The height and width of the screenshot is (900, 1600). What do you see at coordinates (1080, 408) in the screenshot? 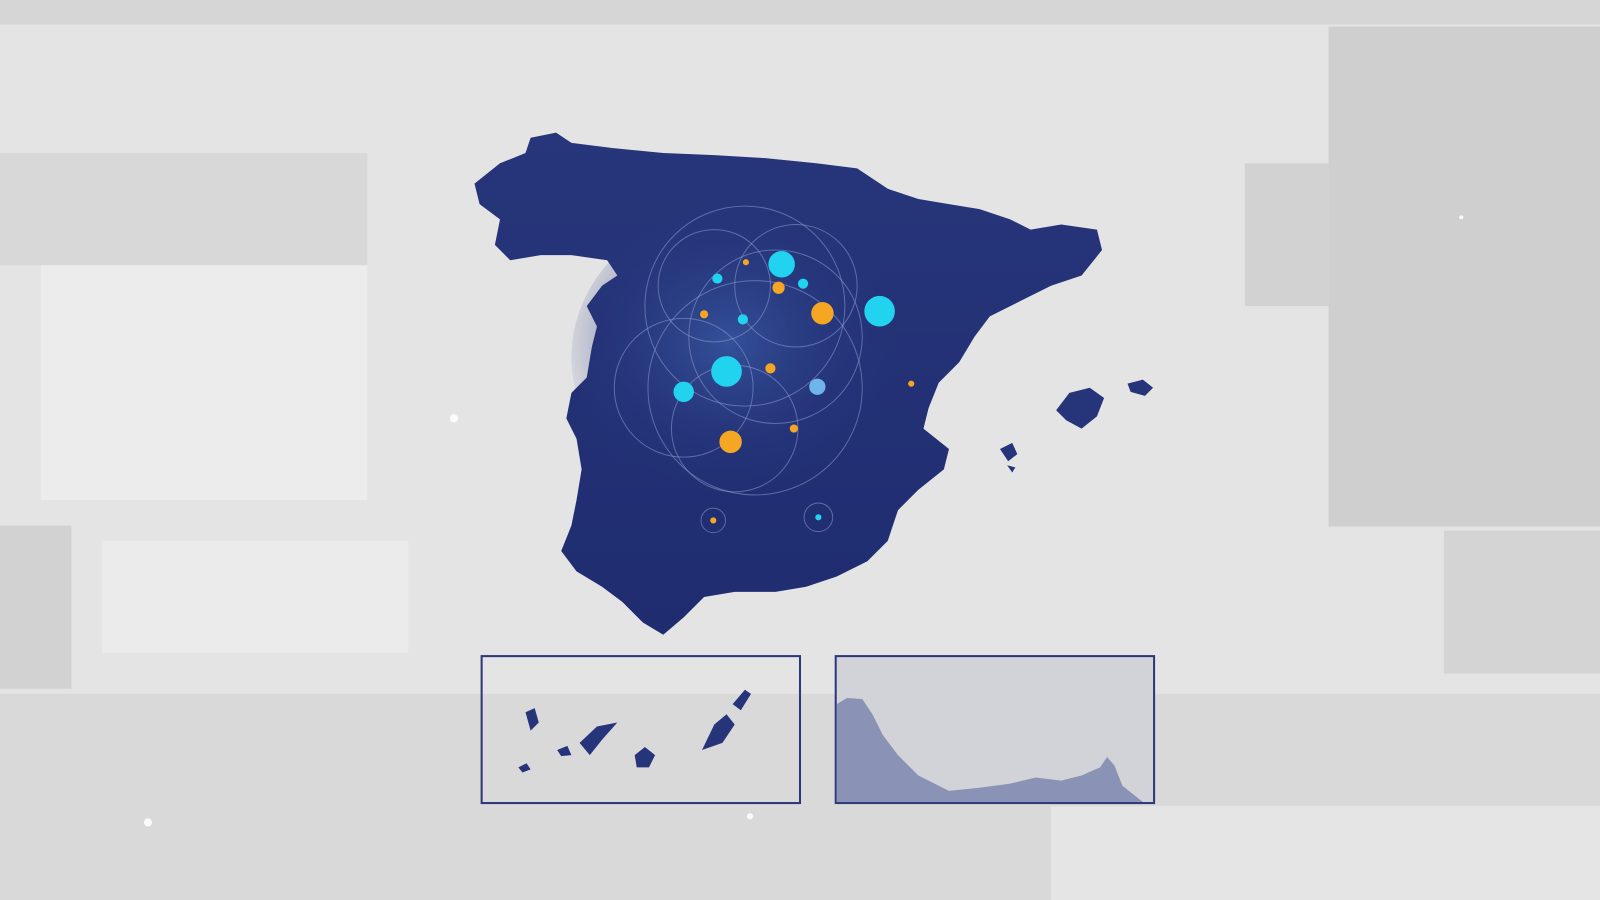
I see `mallorca` at bounding box center [1080, 408].